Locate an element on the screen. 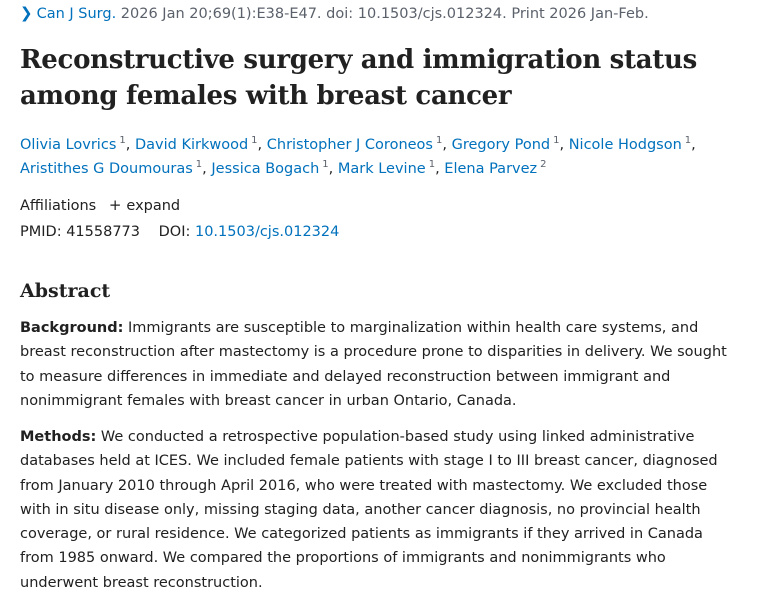  expand-affiliations-button: + expand is located at coordinates (144, 205).